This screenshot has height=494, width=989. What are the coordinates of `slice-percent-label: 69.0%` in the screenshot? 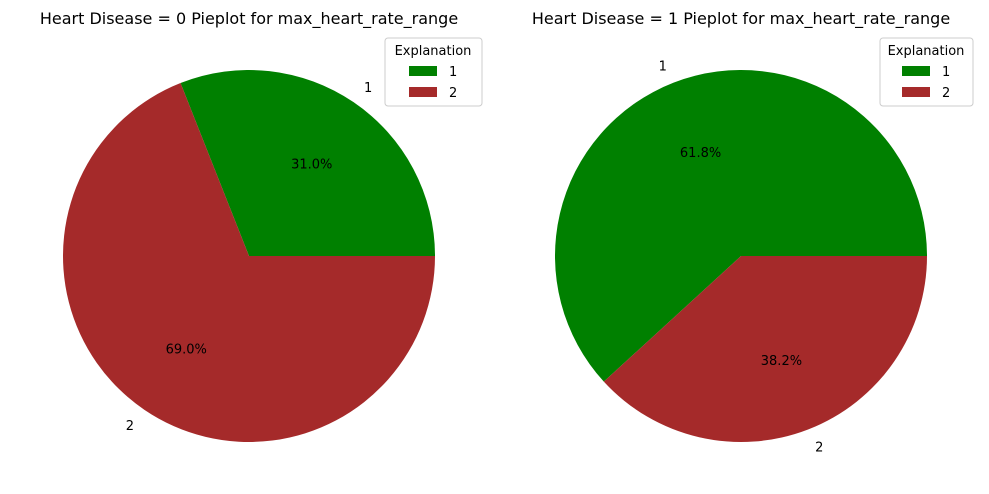 It's located at (186, 349).